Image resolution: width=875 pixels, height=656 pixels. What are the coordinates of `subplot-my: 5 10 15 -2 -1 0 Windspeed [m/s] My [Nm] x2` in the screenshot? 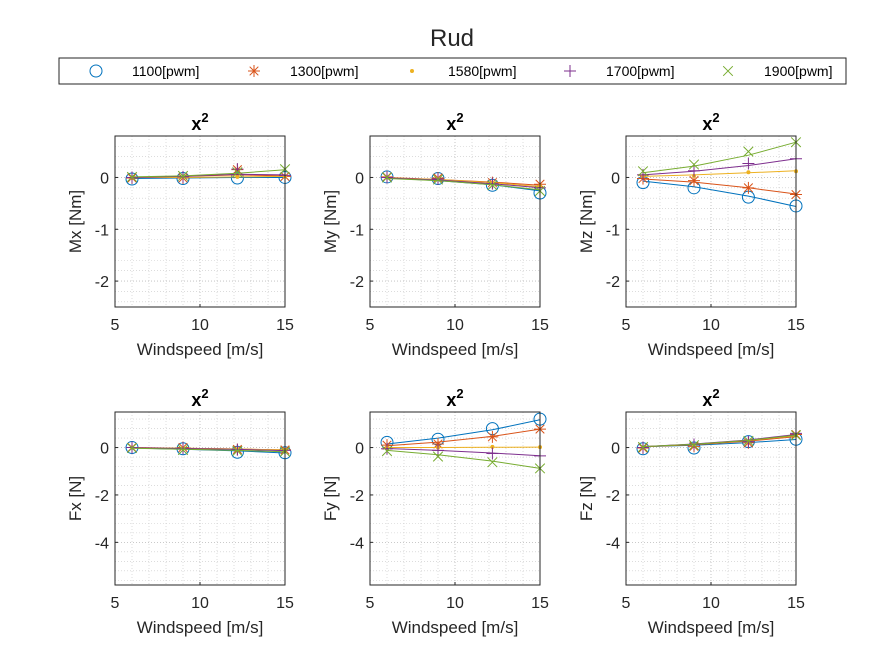 It's located at (435, 234).